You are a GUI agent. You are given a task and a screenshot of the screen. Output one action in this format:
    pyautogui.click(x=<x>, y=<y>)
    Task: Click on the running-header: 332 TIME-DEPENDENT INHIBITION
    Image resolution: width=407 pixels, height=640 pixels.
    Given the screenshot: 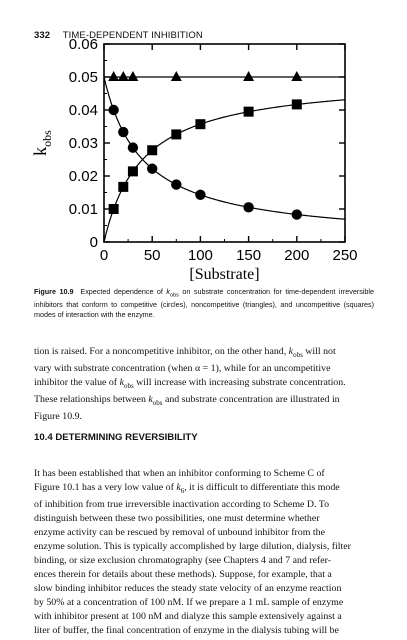 What is the action you would take?
    pyautogui.click(x=118, y=35)
    